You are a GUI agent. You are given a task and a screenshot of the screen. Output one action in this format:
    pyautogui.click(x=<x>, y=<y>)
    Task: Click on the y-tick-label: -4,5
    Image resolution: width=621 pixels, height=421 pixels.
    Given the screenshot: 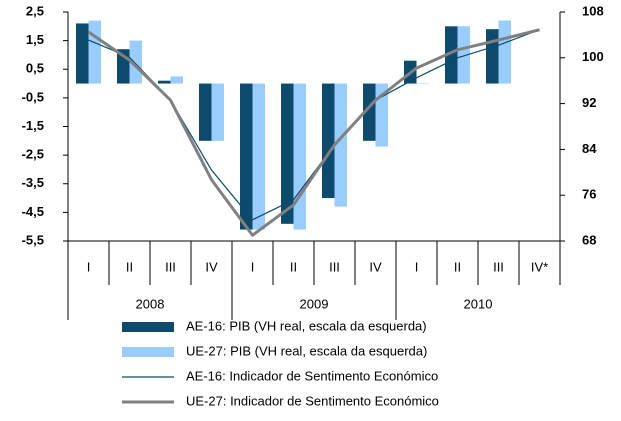 What is the action you would take?
    pyautogui.click(x=33, y=211)
    